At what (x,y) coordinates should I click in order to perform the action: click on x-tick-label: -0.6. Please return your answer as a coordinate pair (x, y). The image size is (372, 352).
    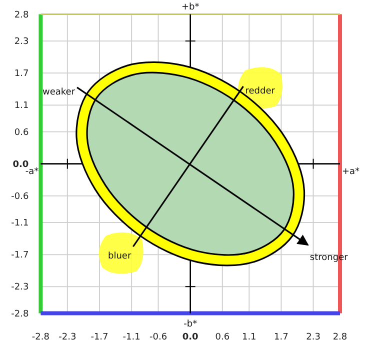
    Looking at the image, I should click on (159, 337).